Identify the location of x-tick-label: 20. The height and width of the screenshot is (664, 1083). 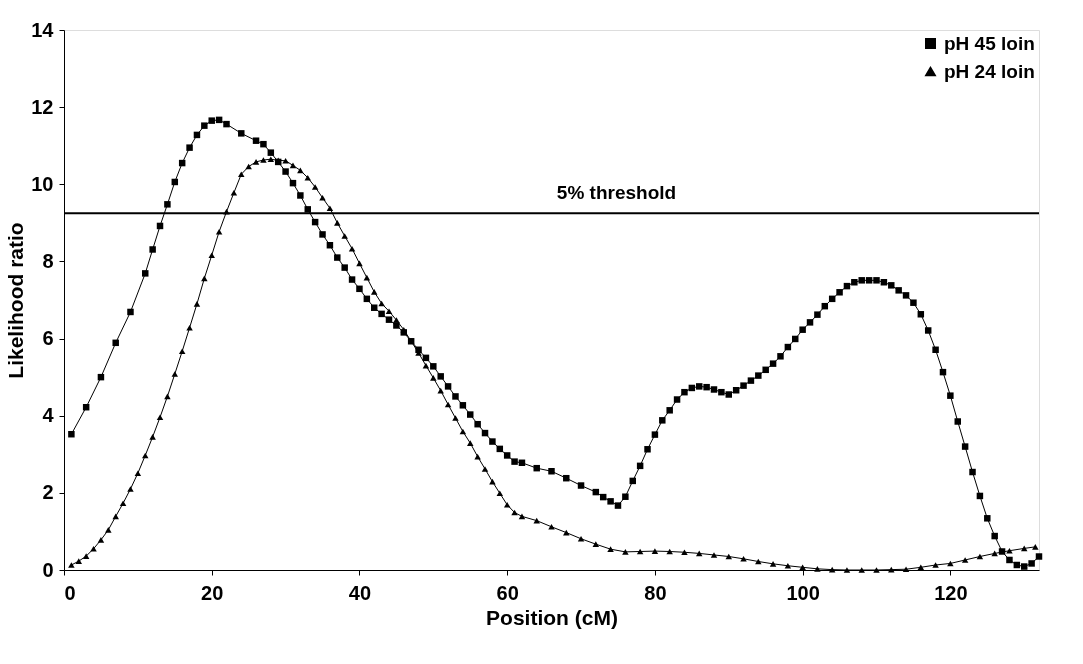
(212, 592).